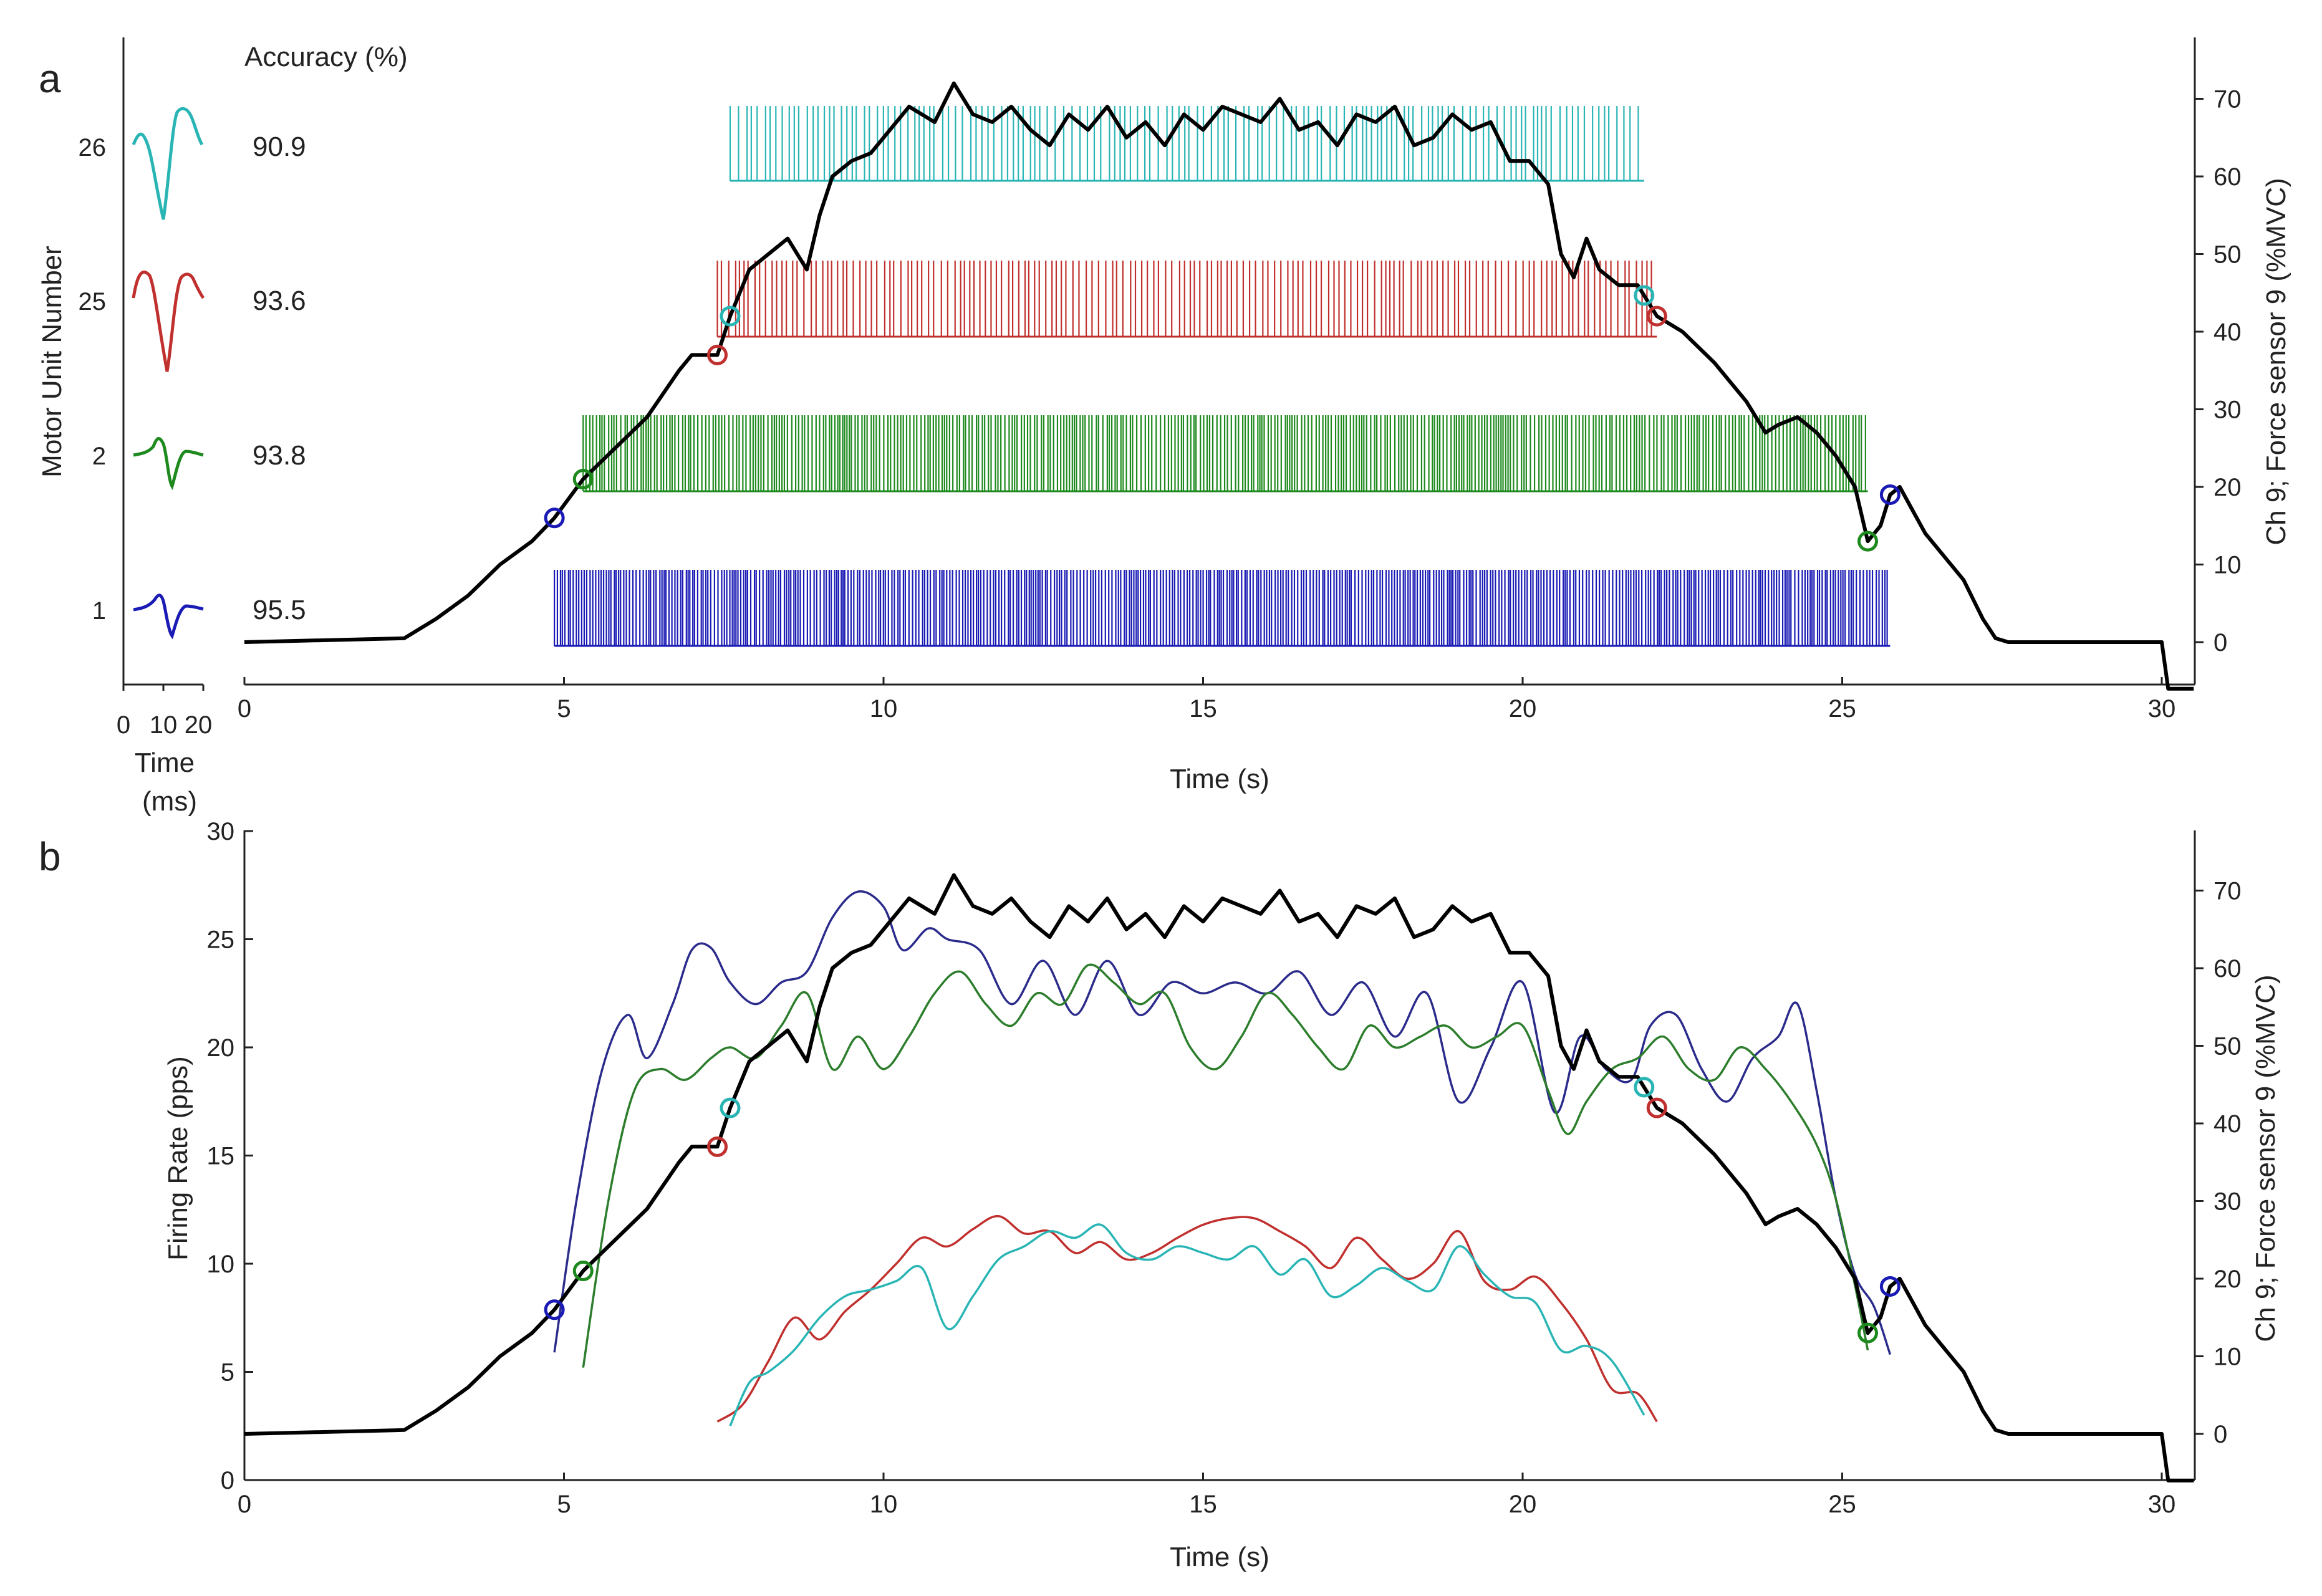 The height and width of the screenshot is (1596, 2322). What do you see at coordinates (2265, 1158) in the screenshot?
I see `panel-b-y-right-title: Ch 9; Force sensor 9 (%MVC)` at bounding box center [2265, 1158].